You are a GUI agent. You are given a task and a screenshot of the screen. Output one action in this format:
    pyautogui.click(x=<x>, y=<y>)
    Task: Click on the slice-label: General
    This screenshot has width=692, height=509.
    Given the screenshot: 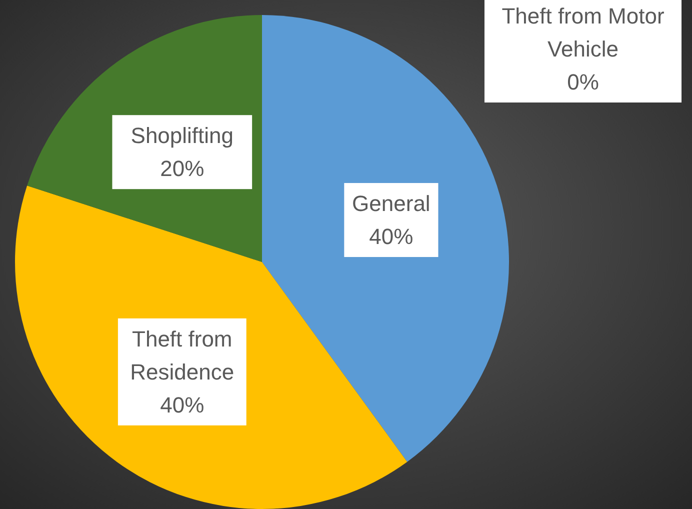 What is the action you would take?
    pyautogui.click(x=391, y=203)
    